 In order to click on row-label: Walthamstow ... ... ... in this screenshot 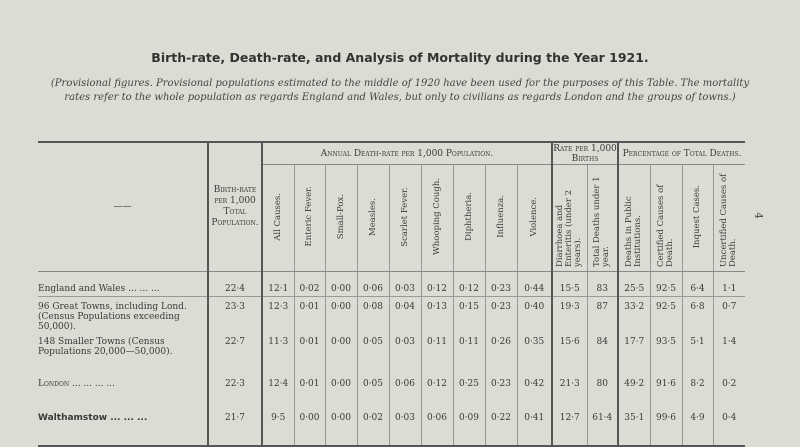, I will do `click(93, 418)`.